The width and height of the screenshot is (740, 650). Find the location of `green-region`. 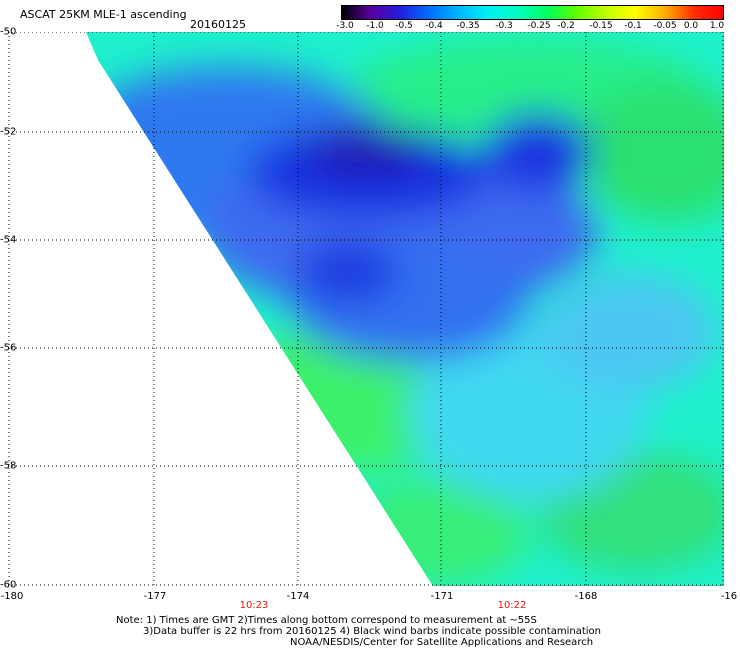

green-region is located at coordinates (651, 152).